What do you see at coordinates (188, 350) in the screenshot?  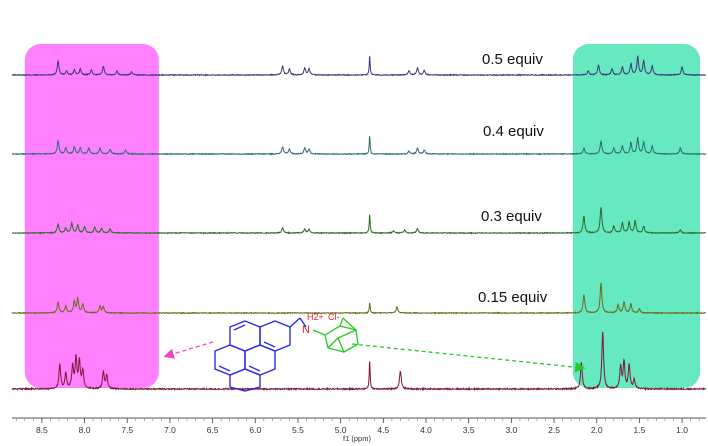 I see `pink-arrow` at bounding box center [188, 350].